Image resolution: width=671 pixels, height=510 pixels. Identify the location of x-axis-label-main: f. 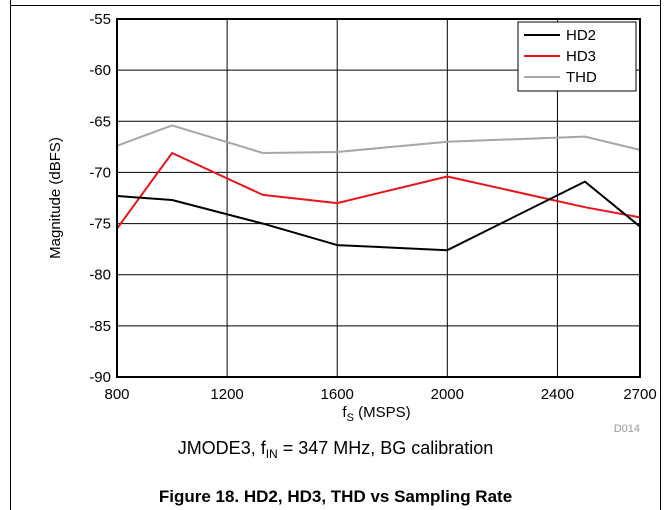
(344, 412).